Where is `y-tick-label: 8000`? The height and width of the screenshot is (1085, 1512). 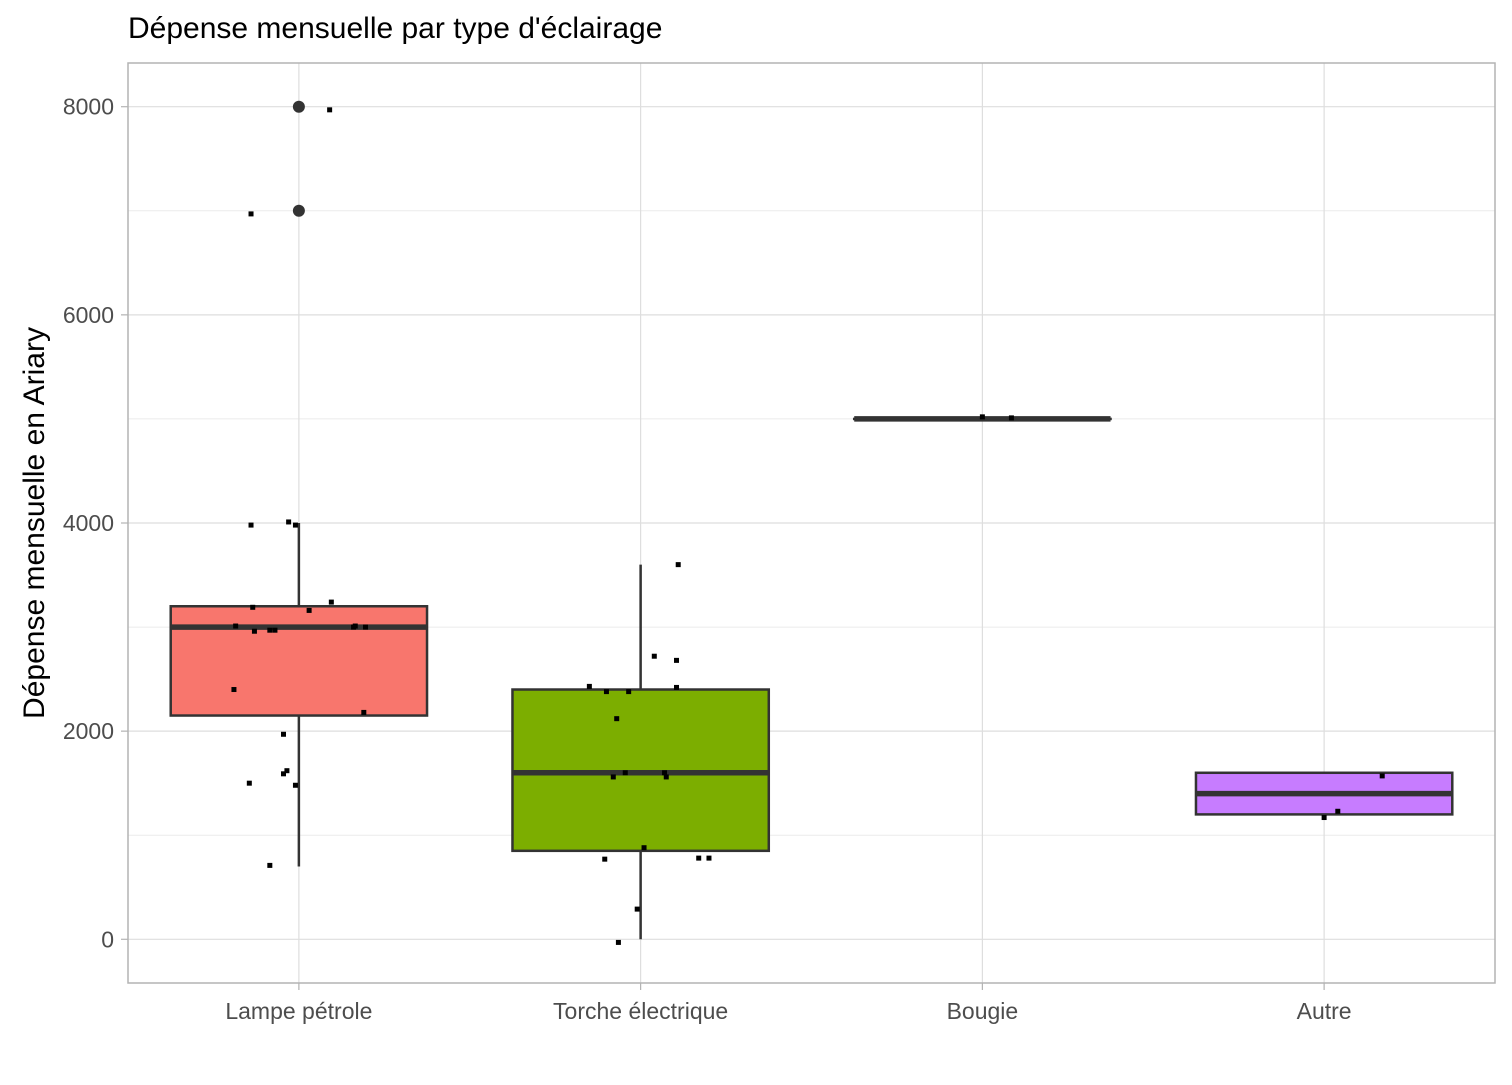 y-tick-label: 8000 is located at coordinates (88, 107).